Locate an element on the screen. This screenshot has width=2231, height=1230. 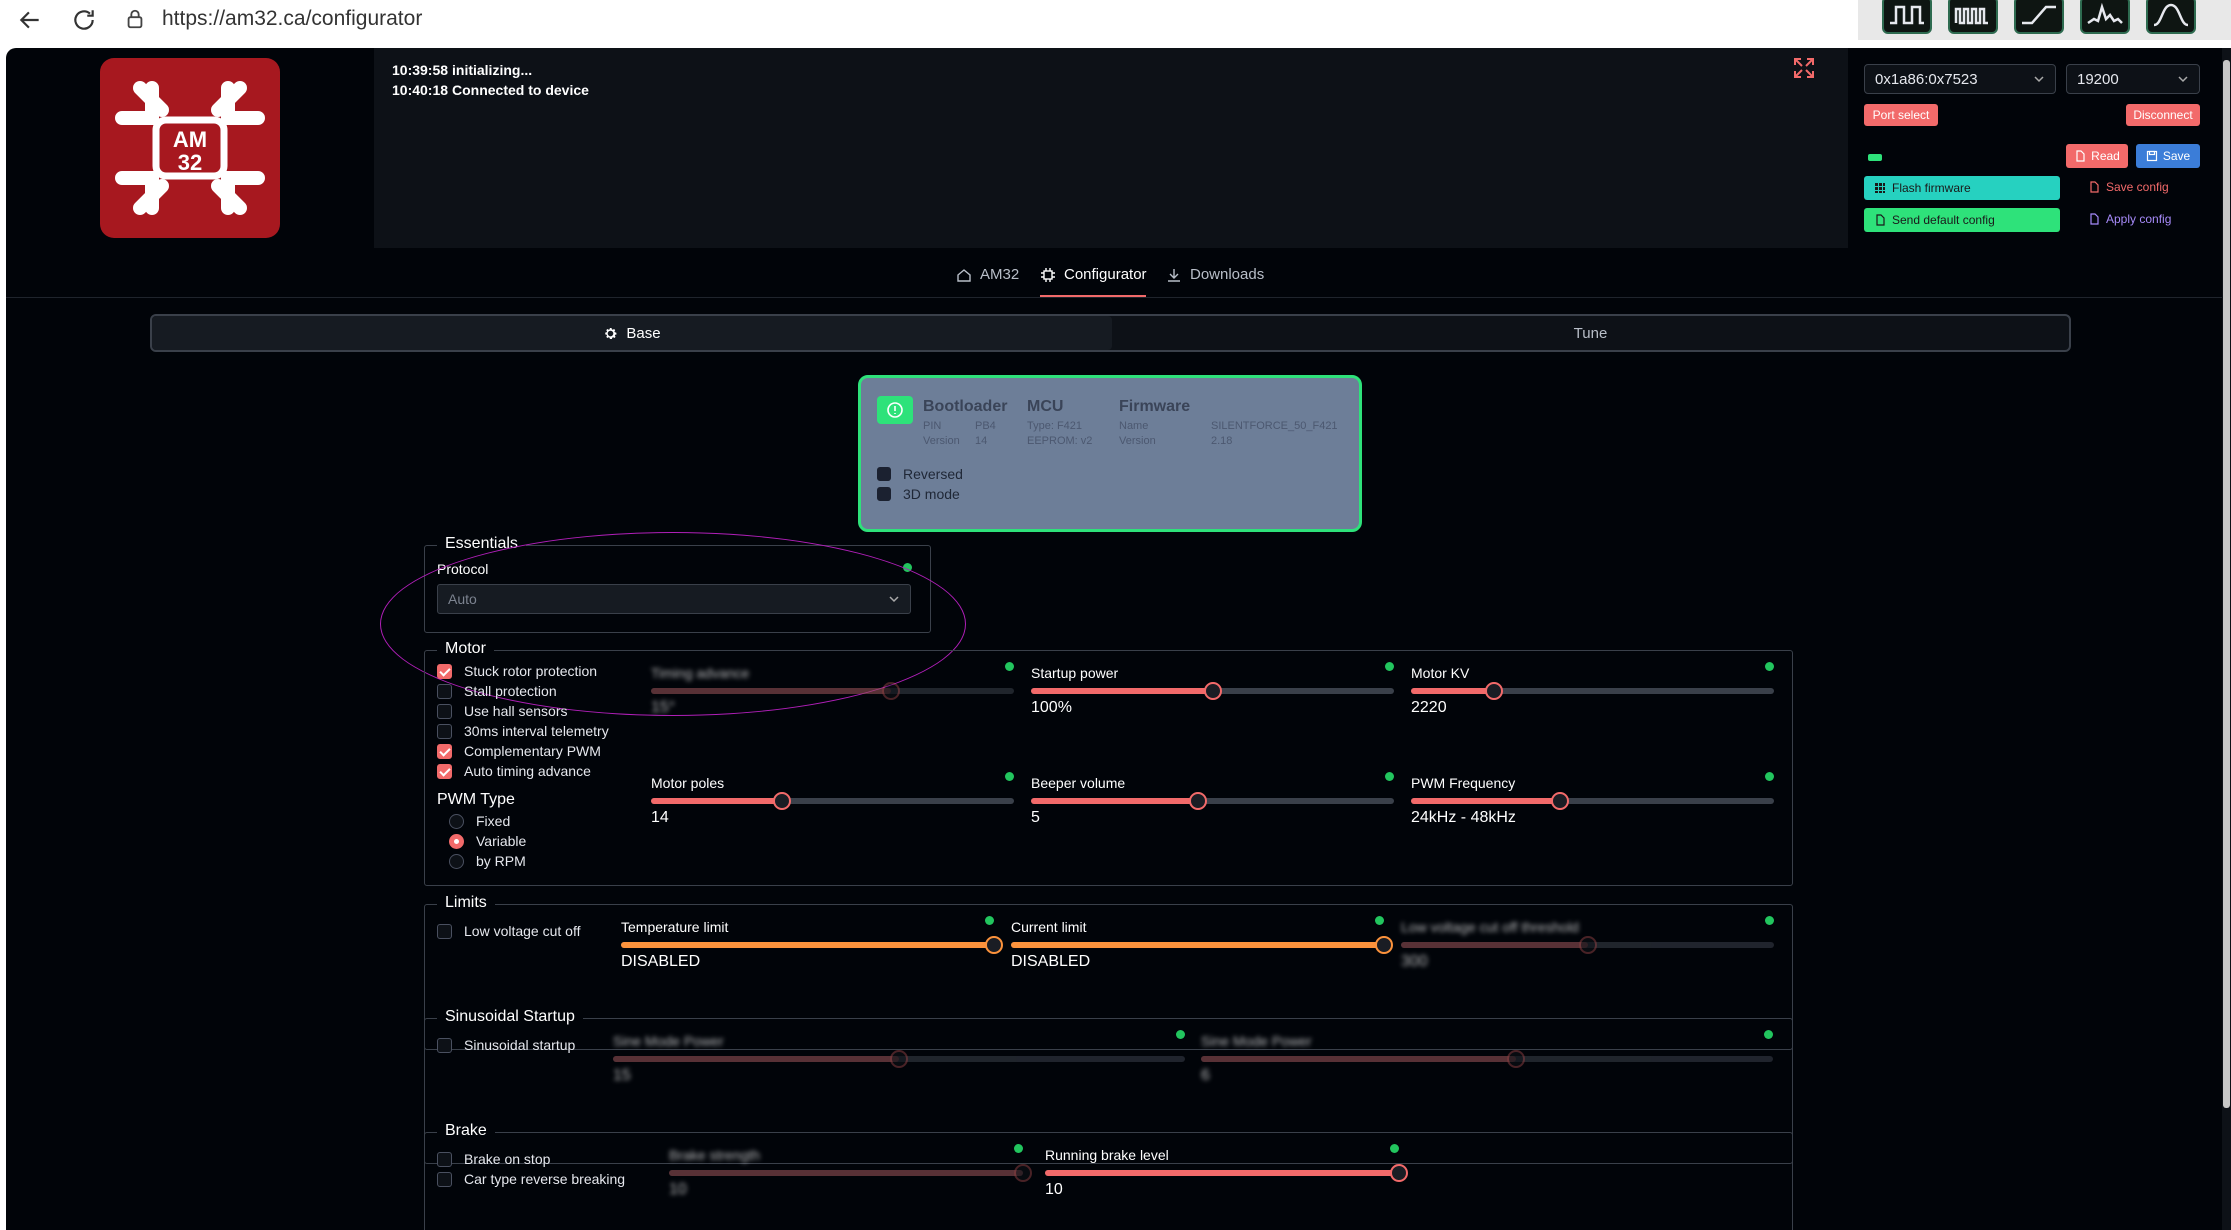
pwm-type-radio: Fixed is located at coordinates (479, 821).